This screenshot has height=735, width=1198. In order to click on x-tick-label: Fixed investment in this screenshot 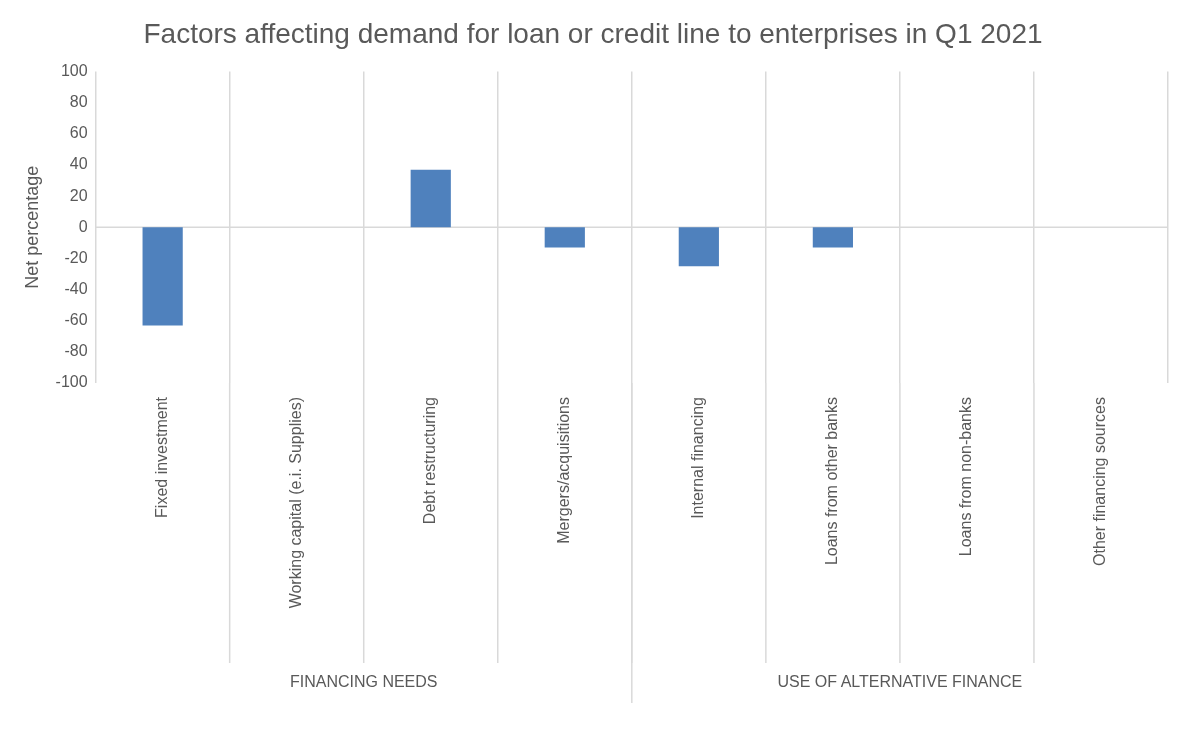, I will do `click(162, 457)`.